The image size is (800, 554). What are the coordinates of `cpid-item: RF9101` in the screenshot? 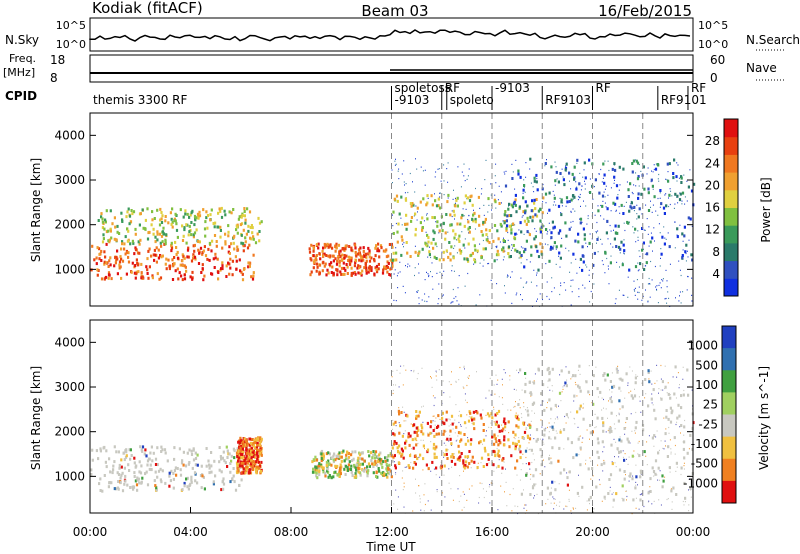 It's located at (684, 100).